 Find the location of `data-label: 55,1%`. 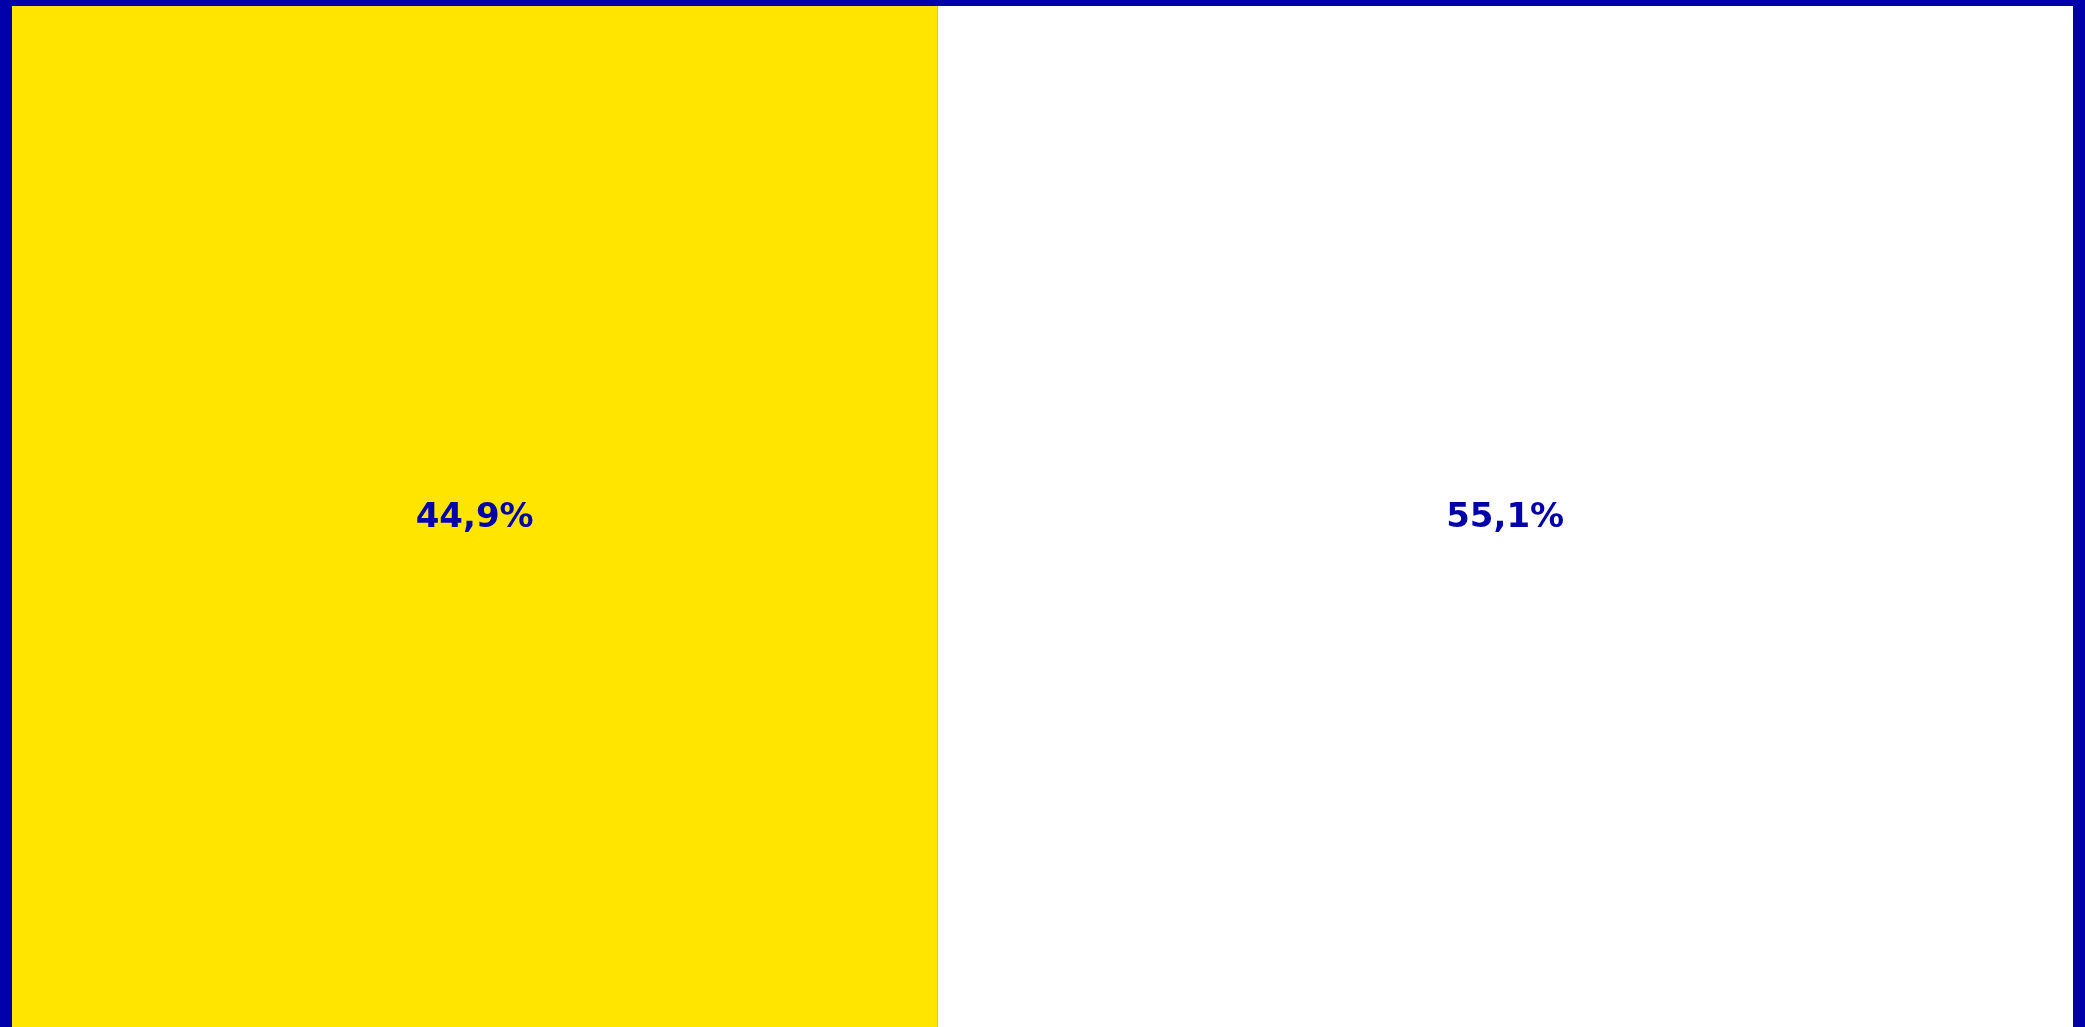

data-label: 55,1% is located at coordinates (1505, 514).